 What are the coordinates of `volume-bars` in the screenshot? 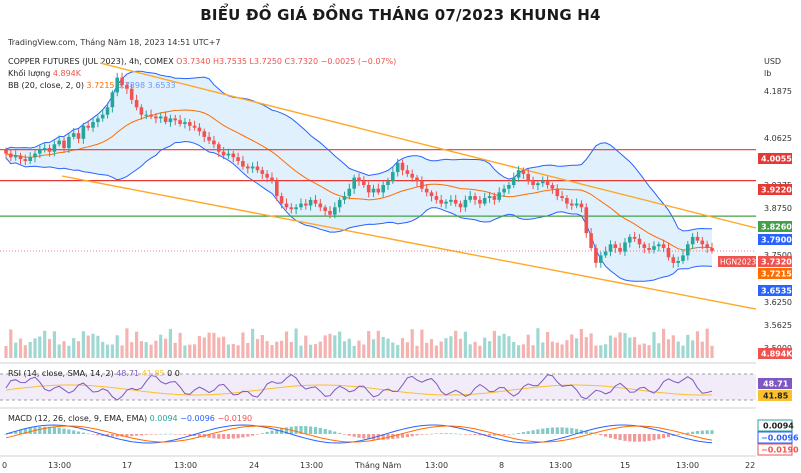 It's located at (359, 343).